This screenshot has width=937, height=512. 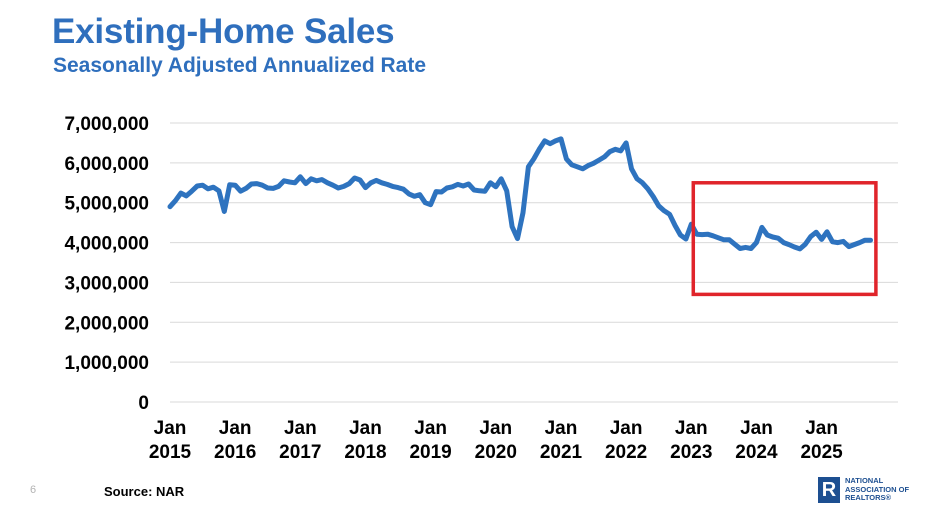 I want to click on source-label: Source: NAR, so click(x=144, y=491).